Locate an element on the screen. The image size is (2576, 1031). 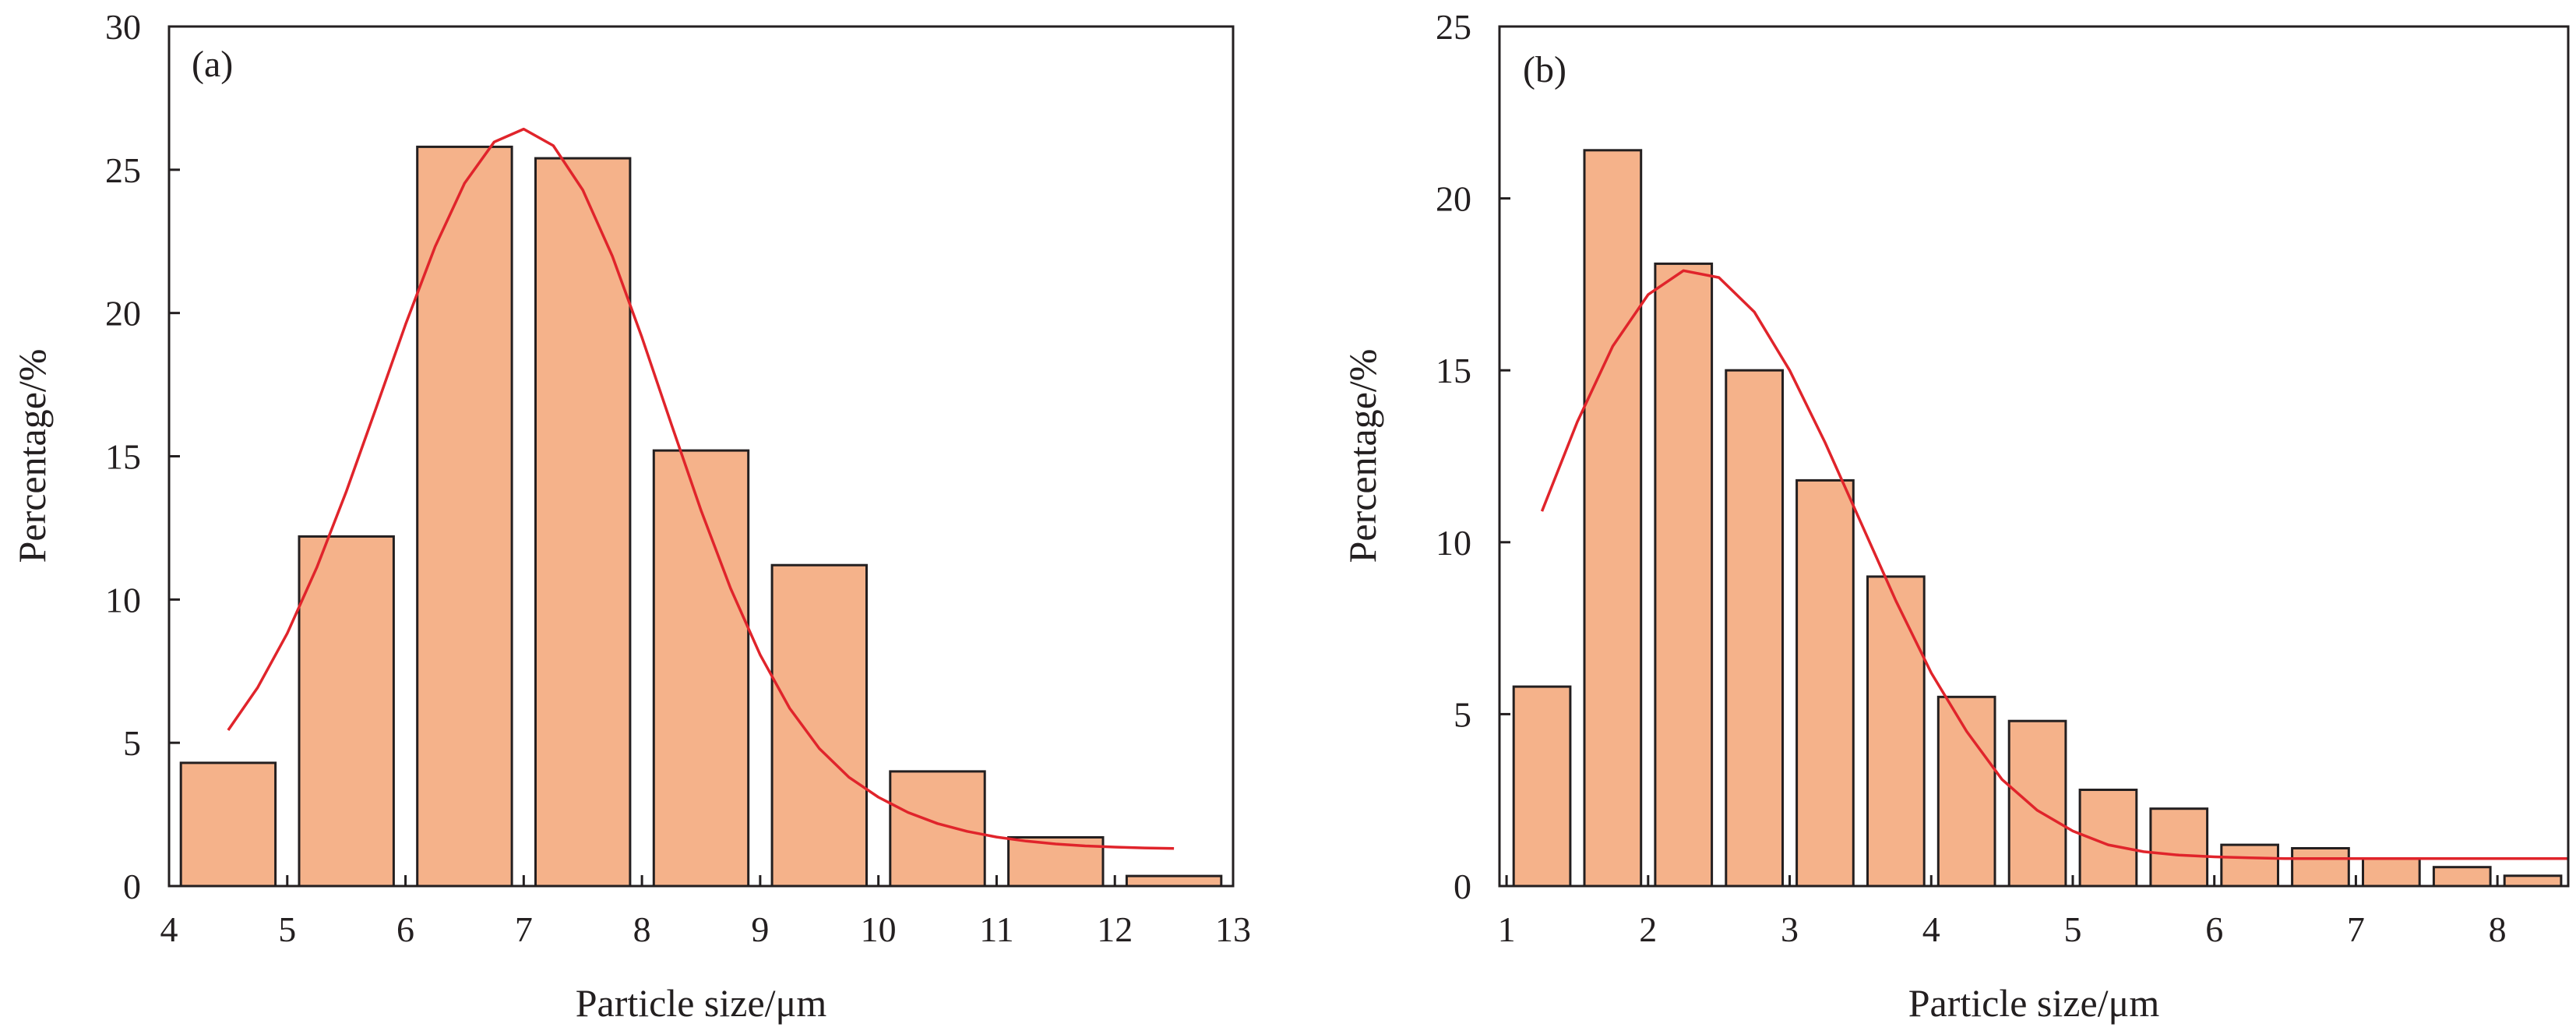
x-tick-label: 9 is located at coordinates (760, 929).